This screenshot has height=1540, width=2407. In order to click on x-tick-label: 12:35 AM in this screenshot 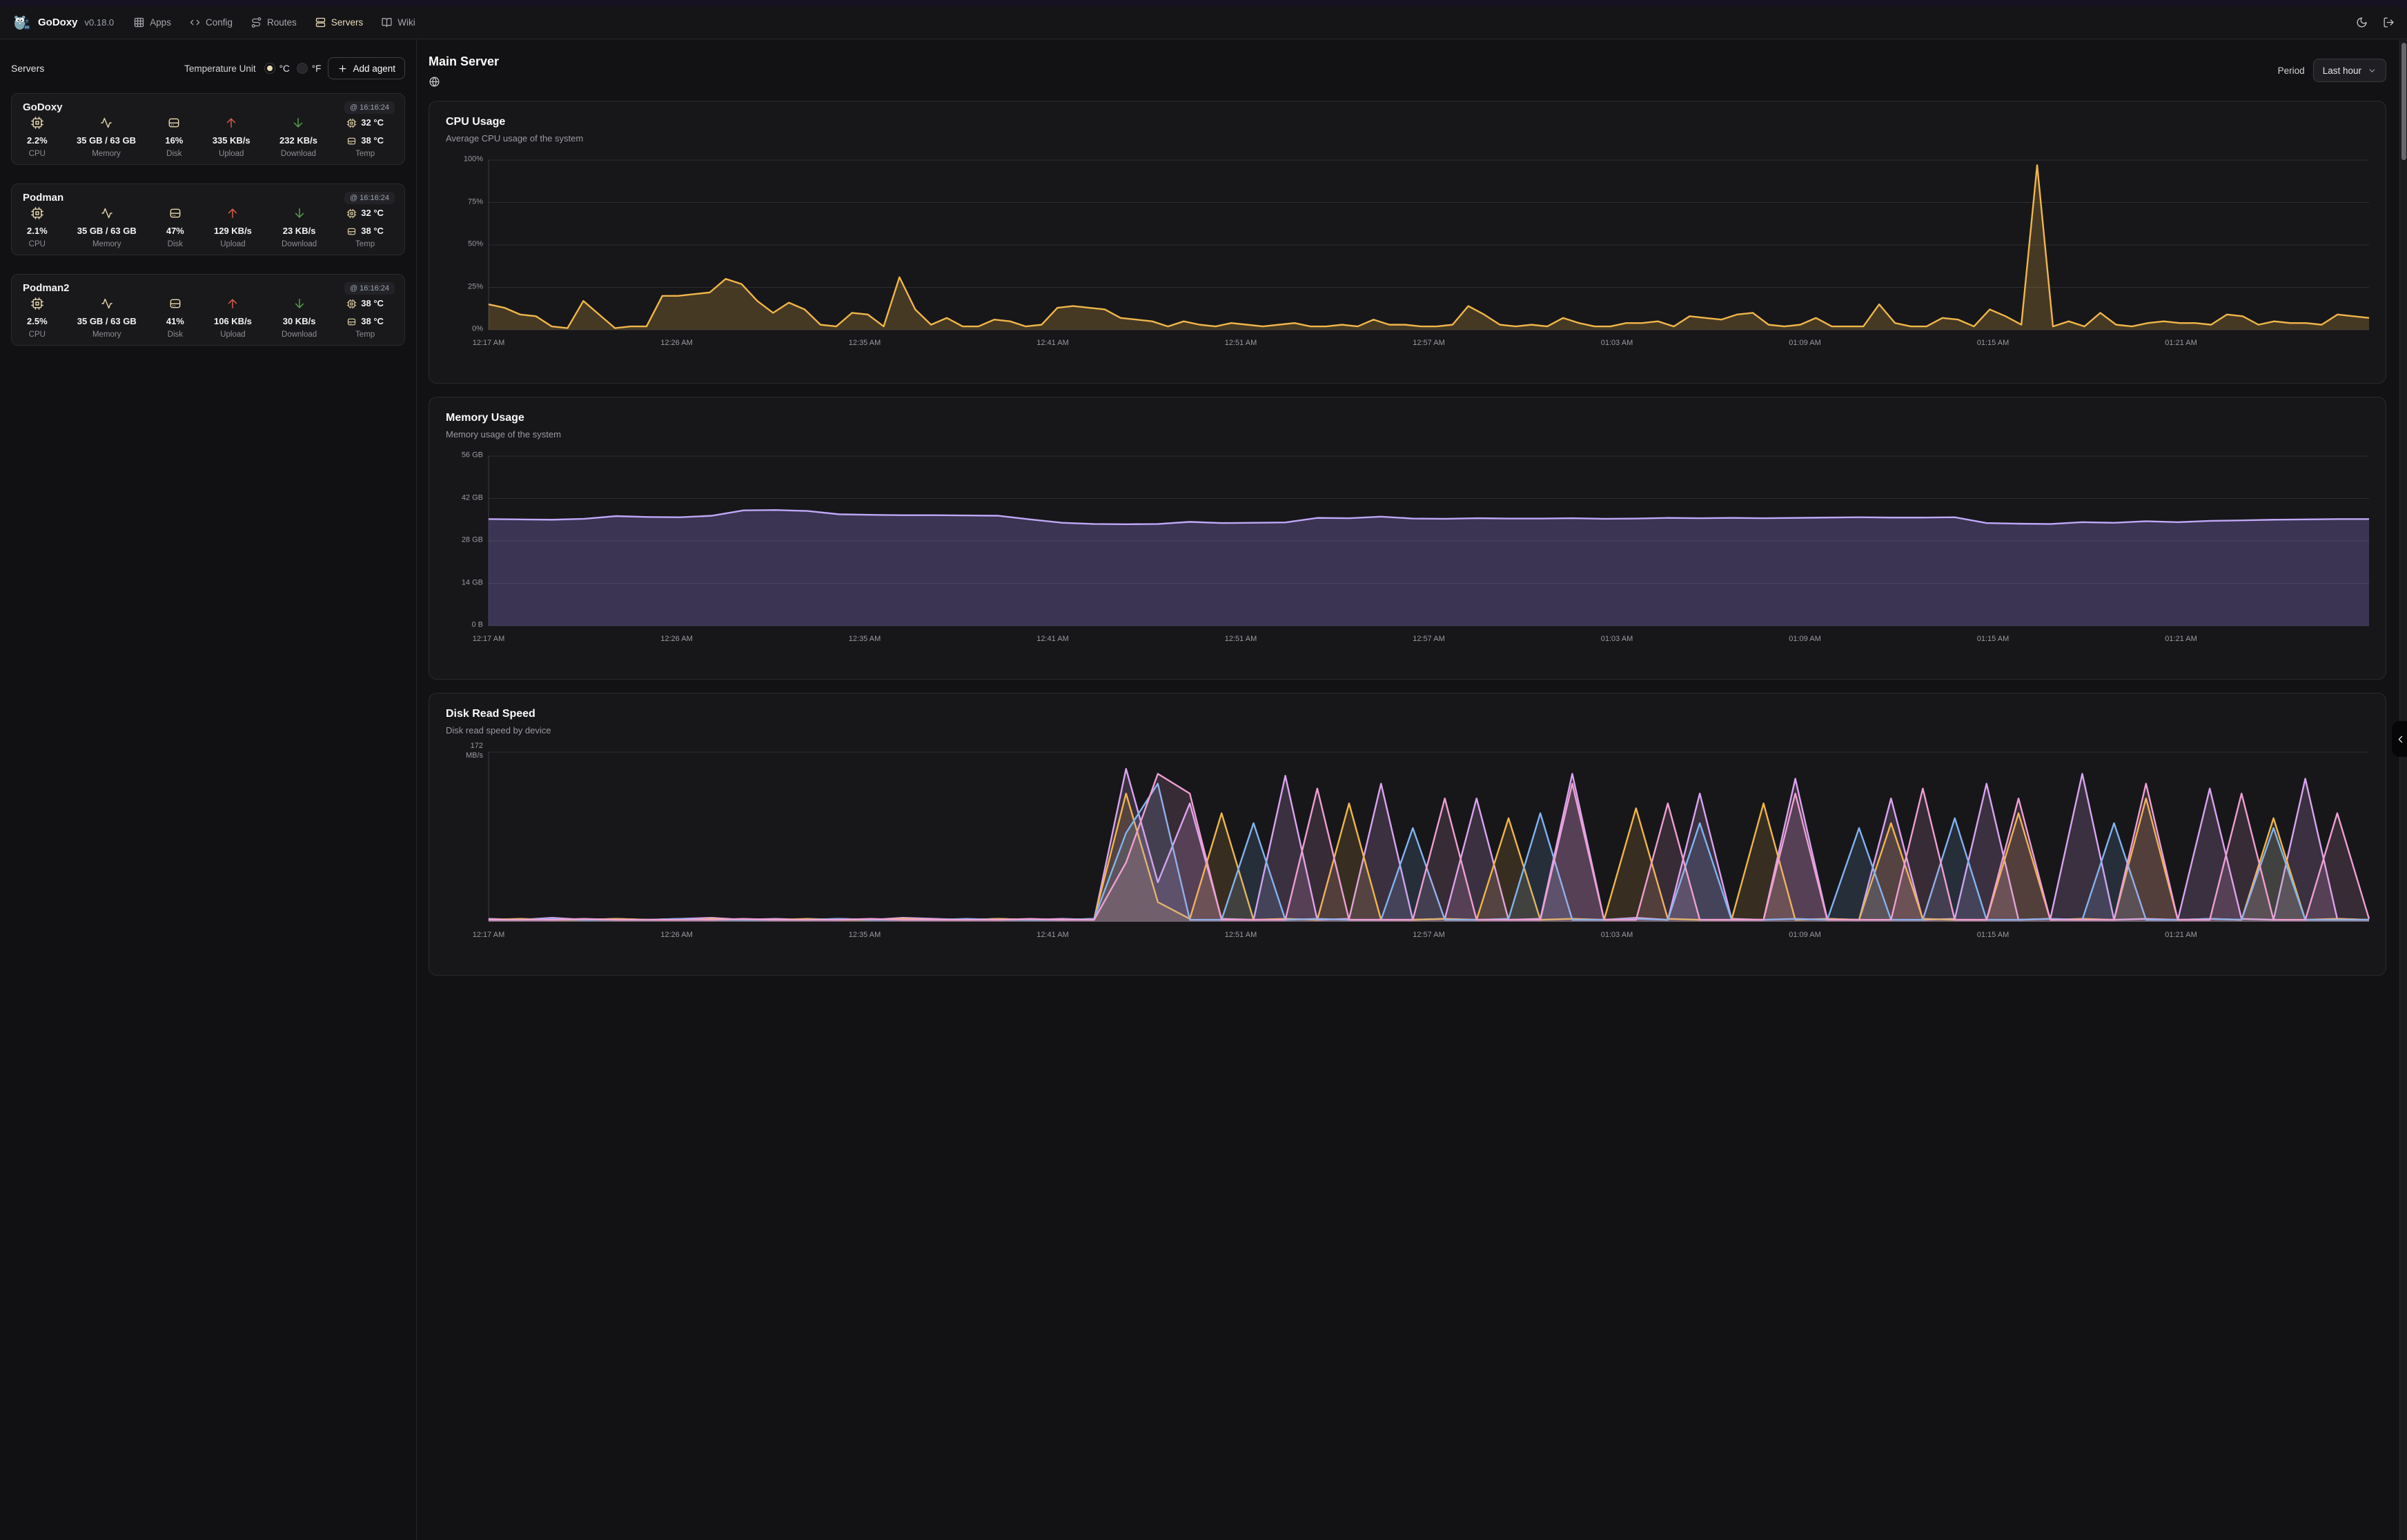, I will do `click(864, 935)`.